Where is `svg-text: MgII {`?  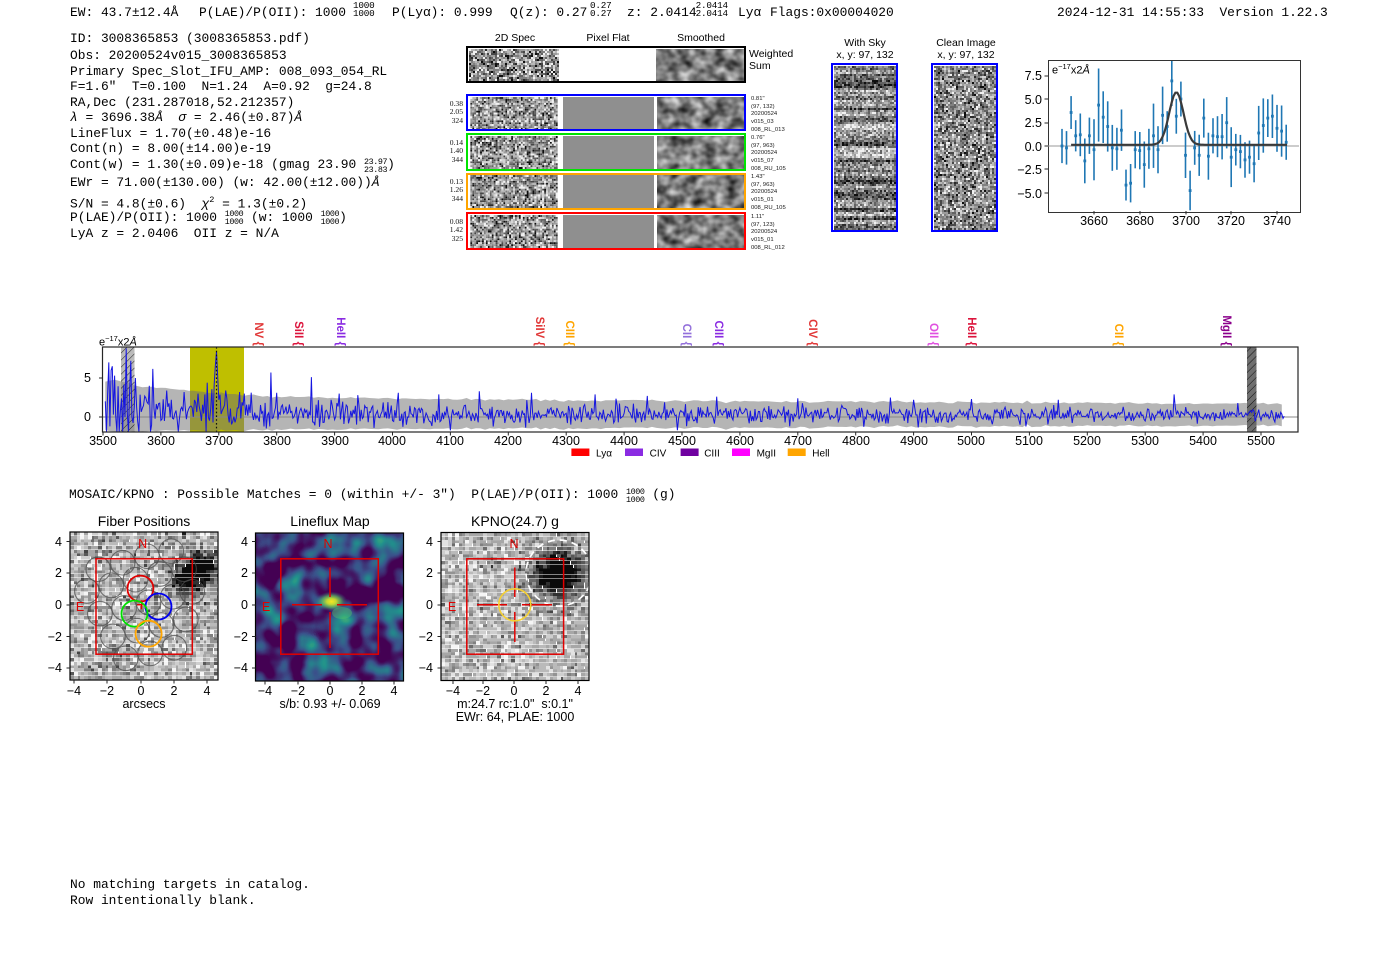
svg-text: MgII { is located at coordinates (1226, 330).